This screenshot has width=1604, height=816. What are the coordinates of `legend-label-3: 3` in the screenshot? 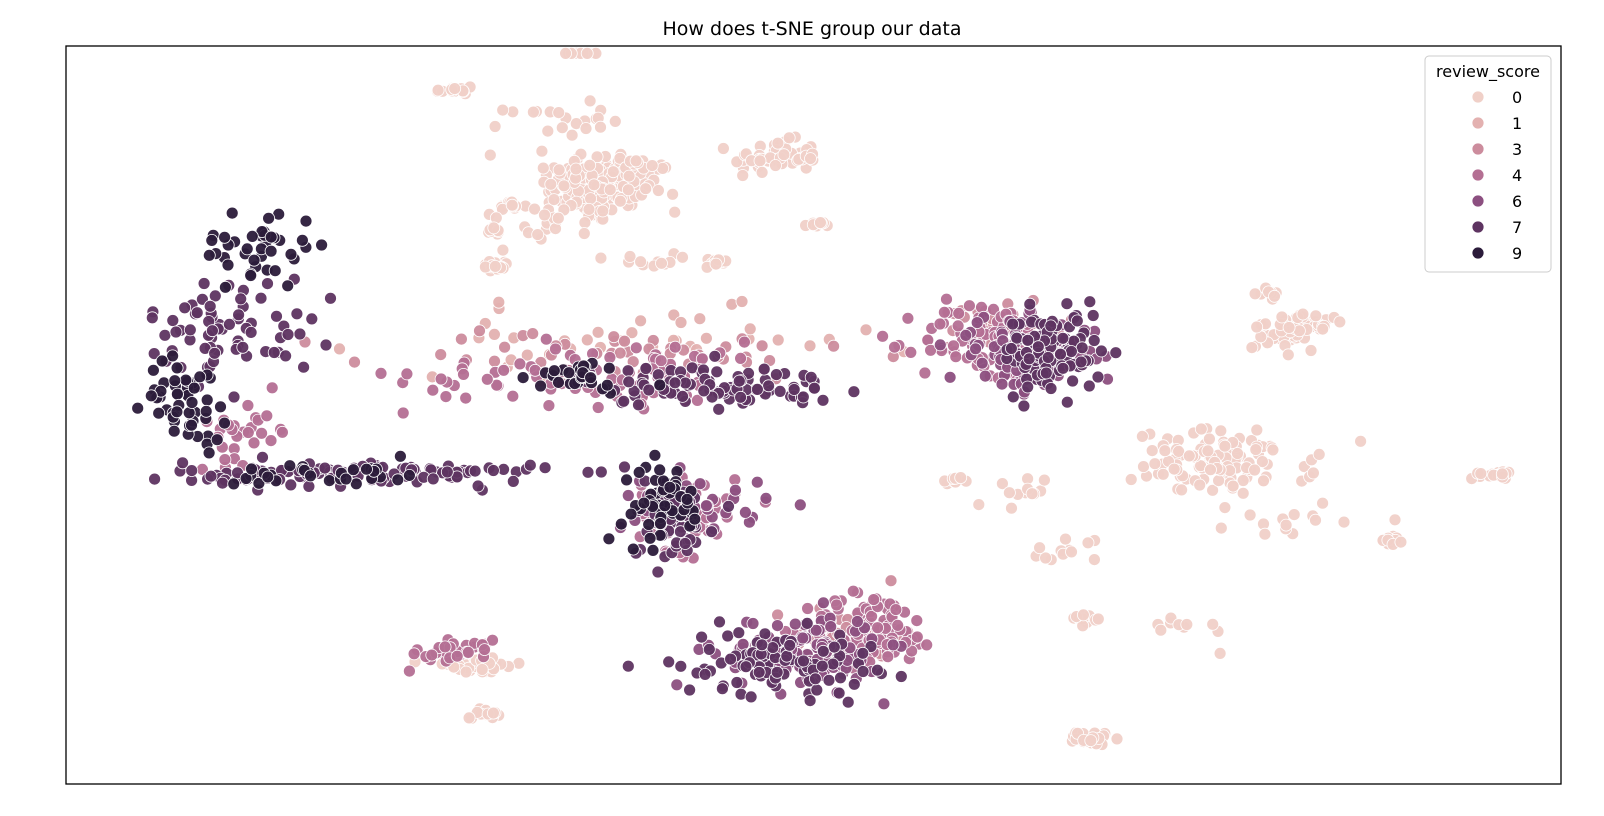 It's located at (1517, 149).